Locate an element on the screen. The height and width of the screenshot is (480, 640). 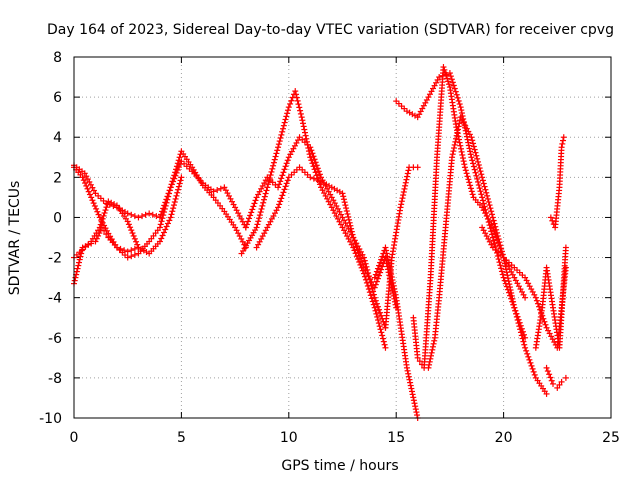
x-tick-label: 5 is located at coordinates (181, 438).